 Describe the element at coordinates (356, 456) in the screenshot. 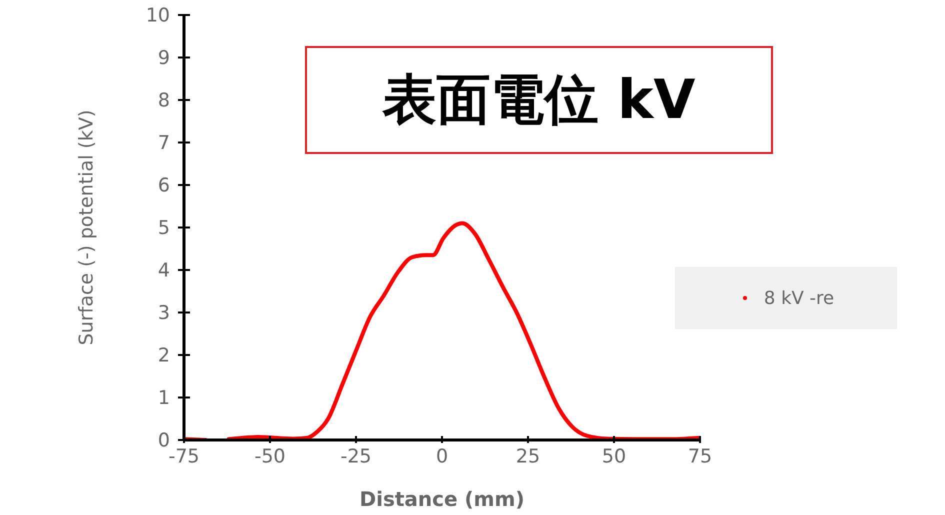

I see `x-tick-label: -25` at that location.